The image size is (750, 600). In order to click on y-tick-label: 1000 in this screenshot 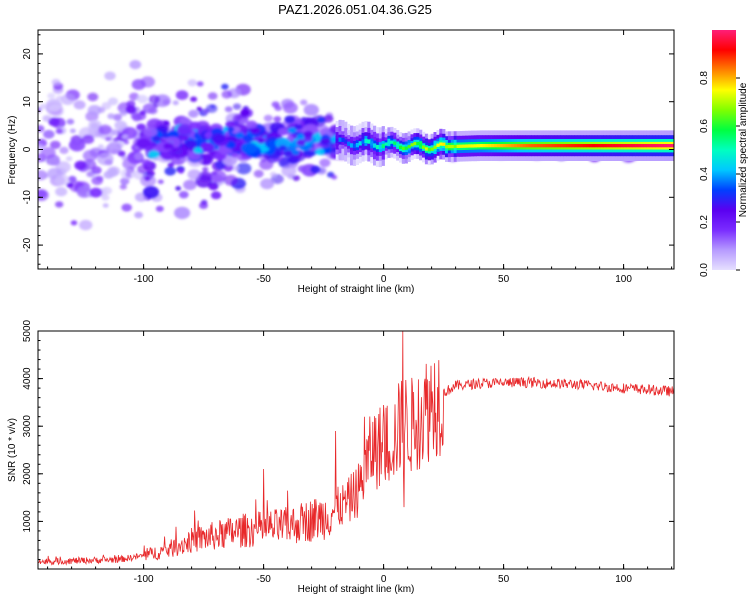, I will do `click(27, 521)`.